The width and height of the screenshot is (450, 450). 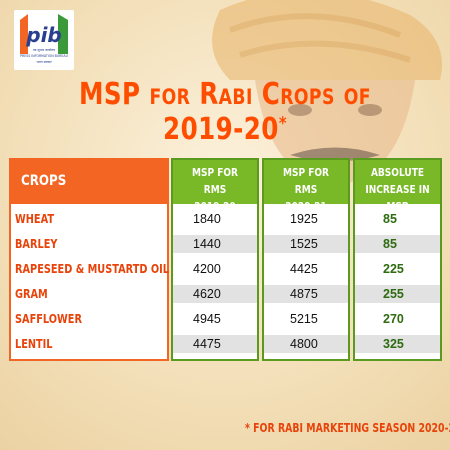 I want to click on logo-english-line: PRESS INFORMATION BUREAU, so click(x=44, y=56).